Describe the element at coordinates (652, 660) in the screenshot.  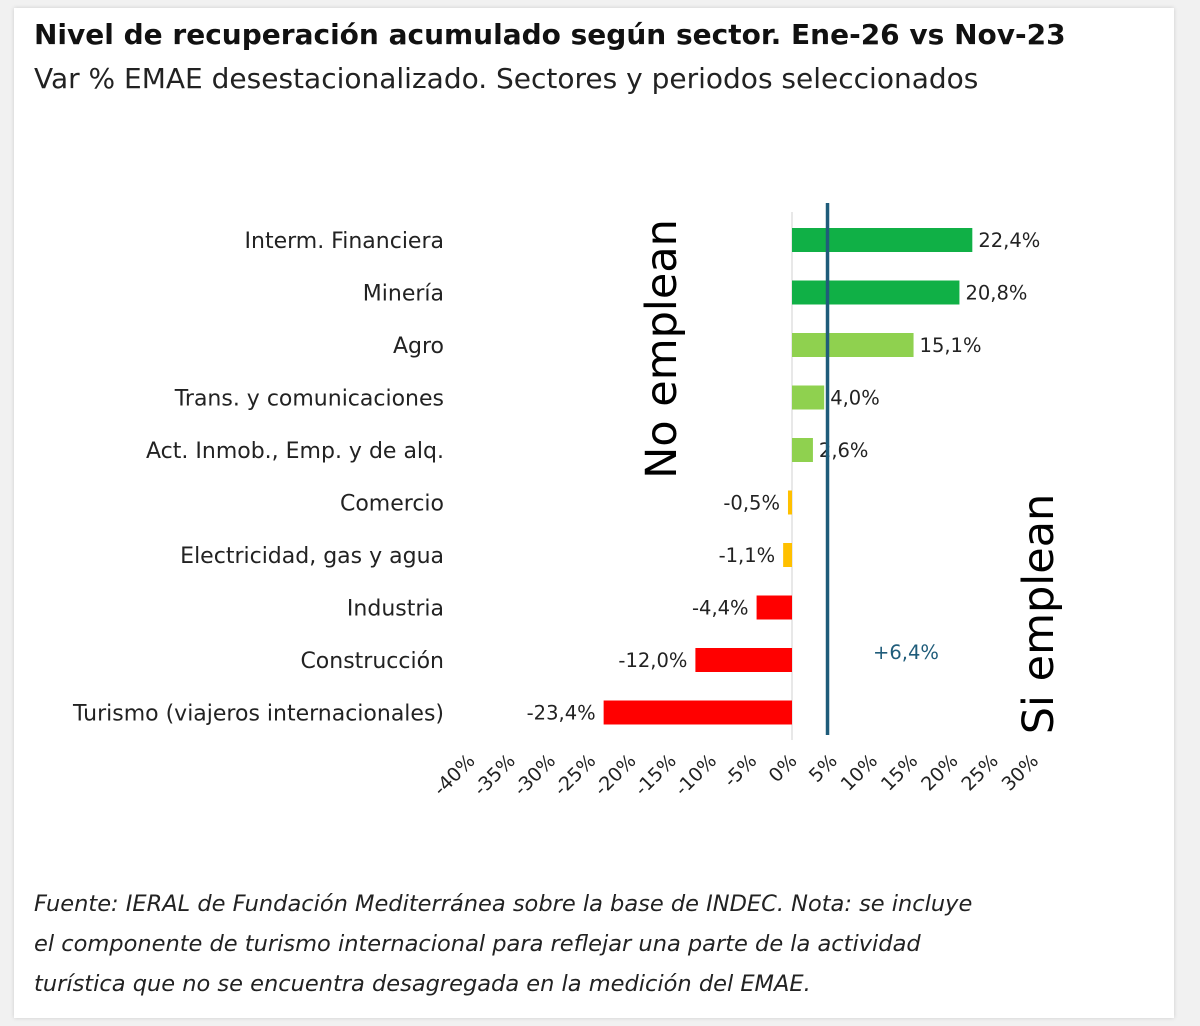
I see `data-label: -12,0%` at that location.